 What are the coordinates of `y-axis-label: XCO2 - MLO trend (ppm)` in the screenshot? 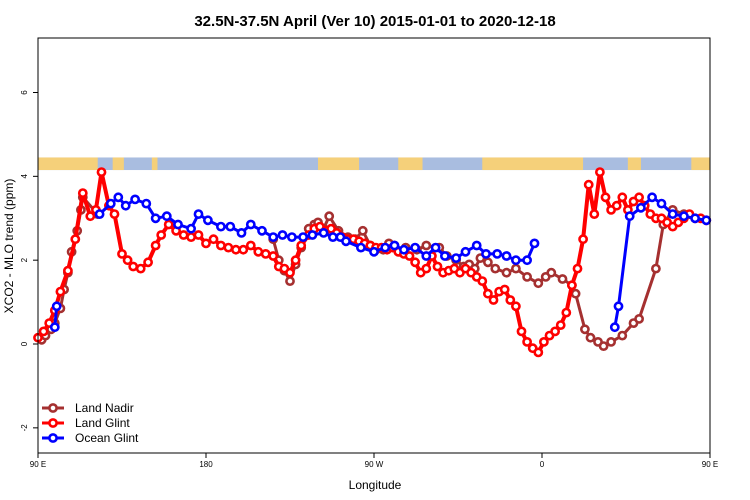 It's located at (9, 246).